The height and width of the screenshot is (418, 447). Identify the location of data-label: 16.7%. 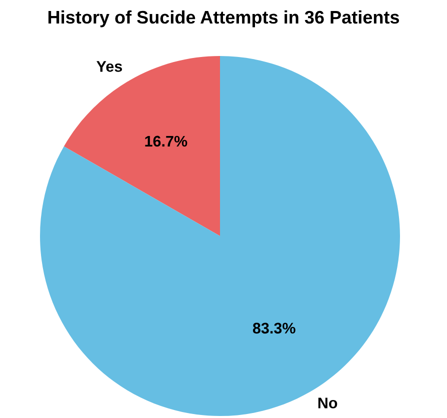
(166, 141).